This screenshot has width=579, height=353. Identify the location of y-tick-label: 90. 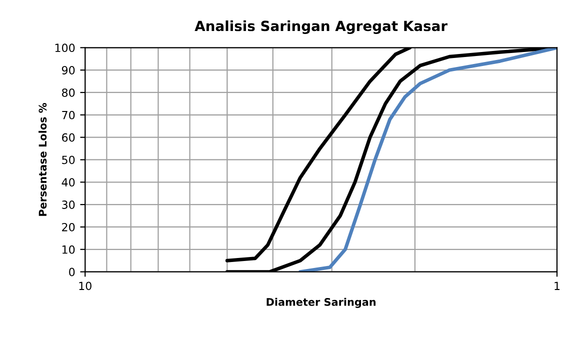
(68, 70).